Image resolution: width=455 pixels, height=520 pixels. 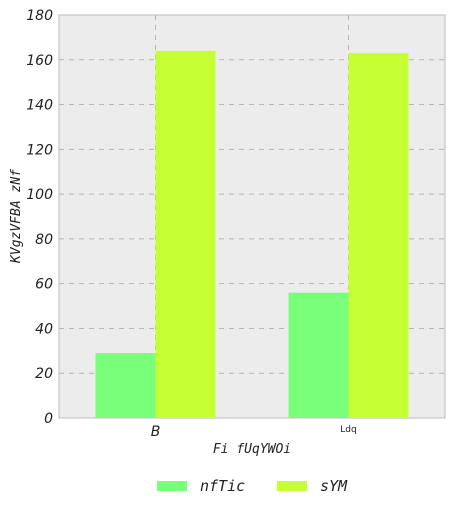 What do you see at coordinates (334, 486) in the screenshot?
I see `legend-label-sYM: sYM` at bounding box center [334, 486].